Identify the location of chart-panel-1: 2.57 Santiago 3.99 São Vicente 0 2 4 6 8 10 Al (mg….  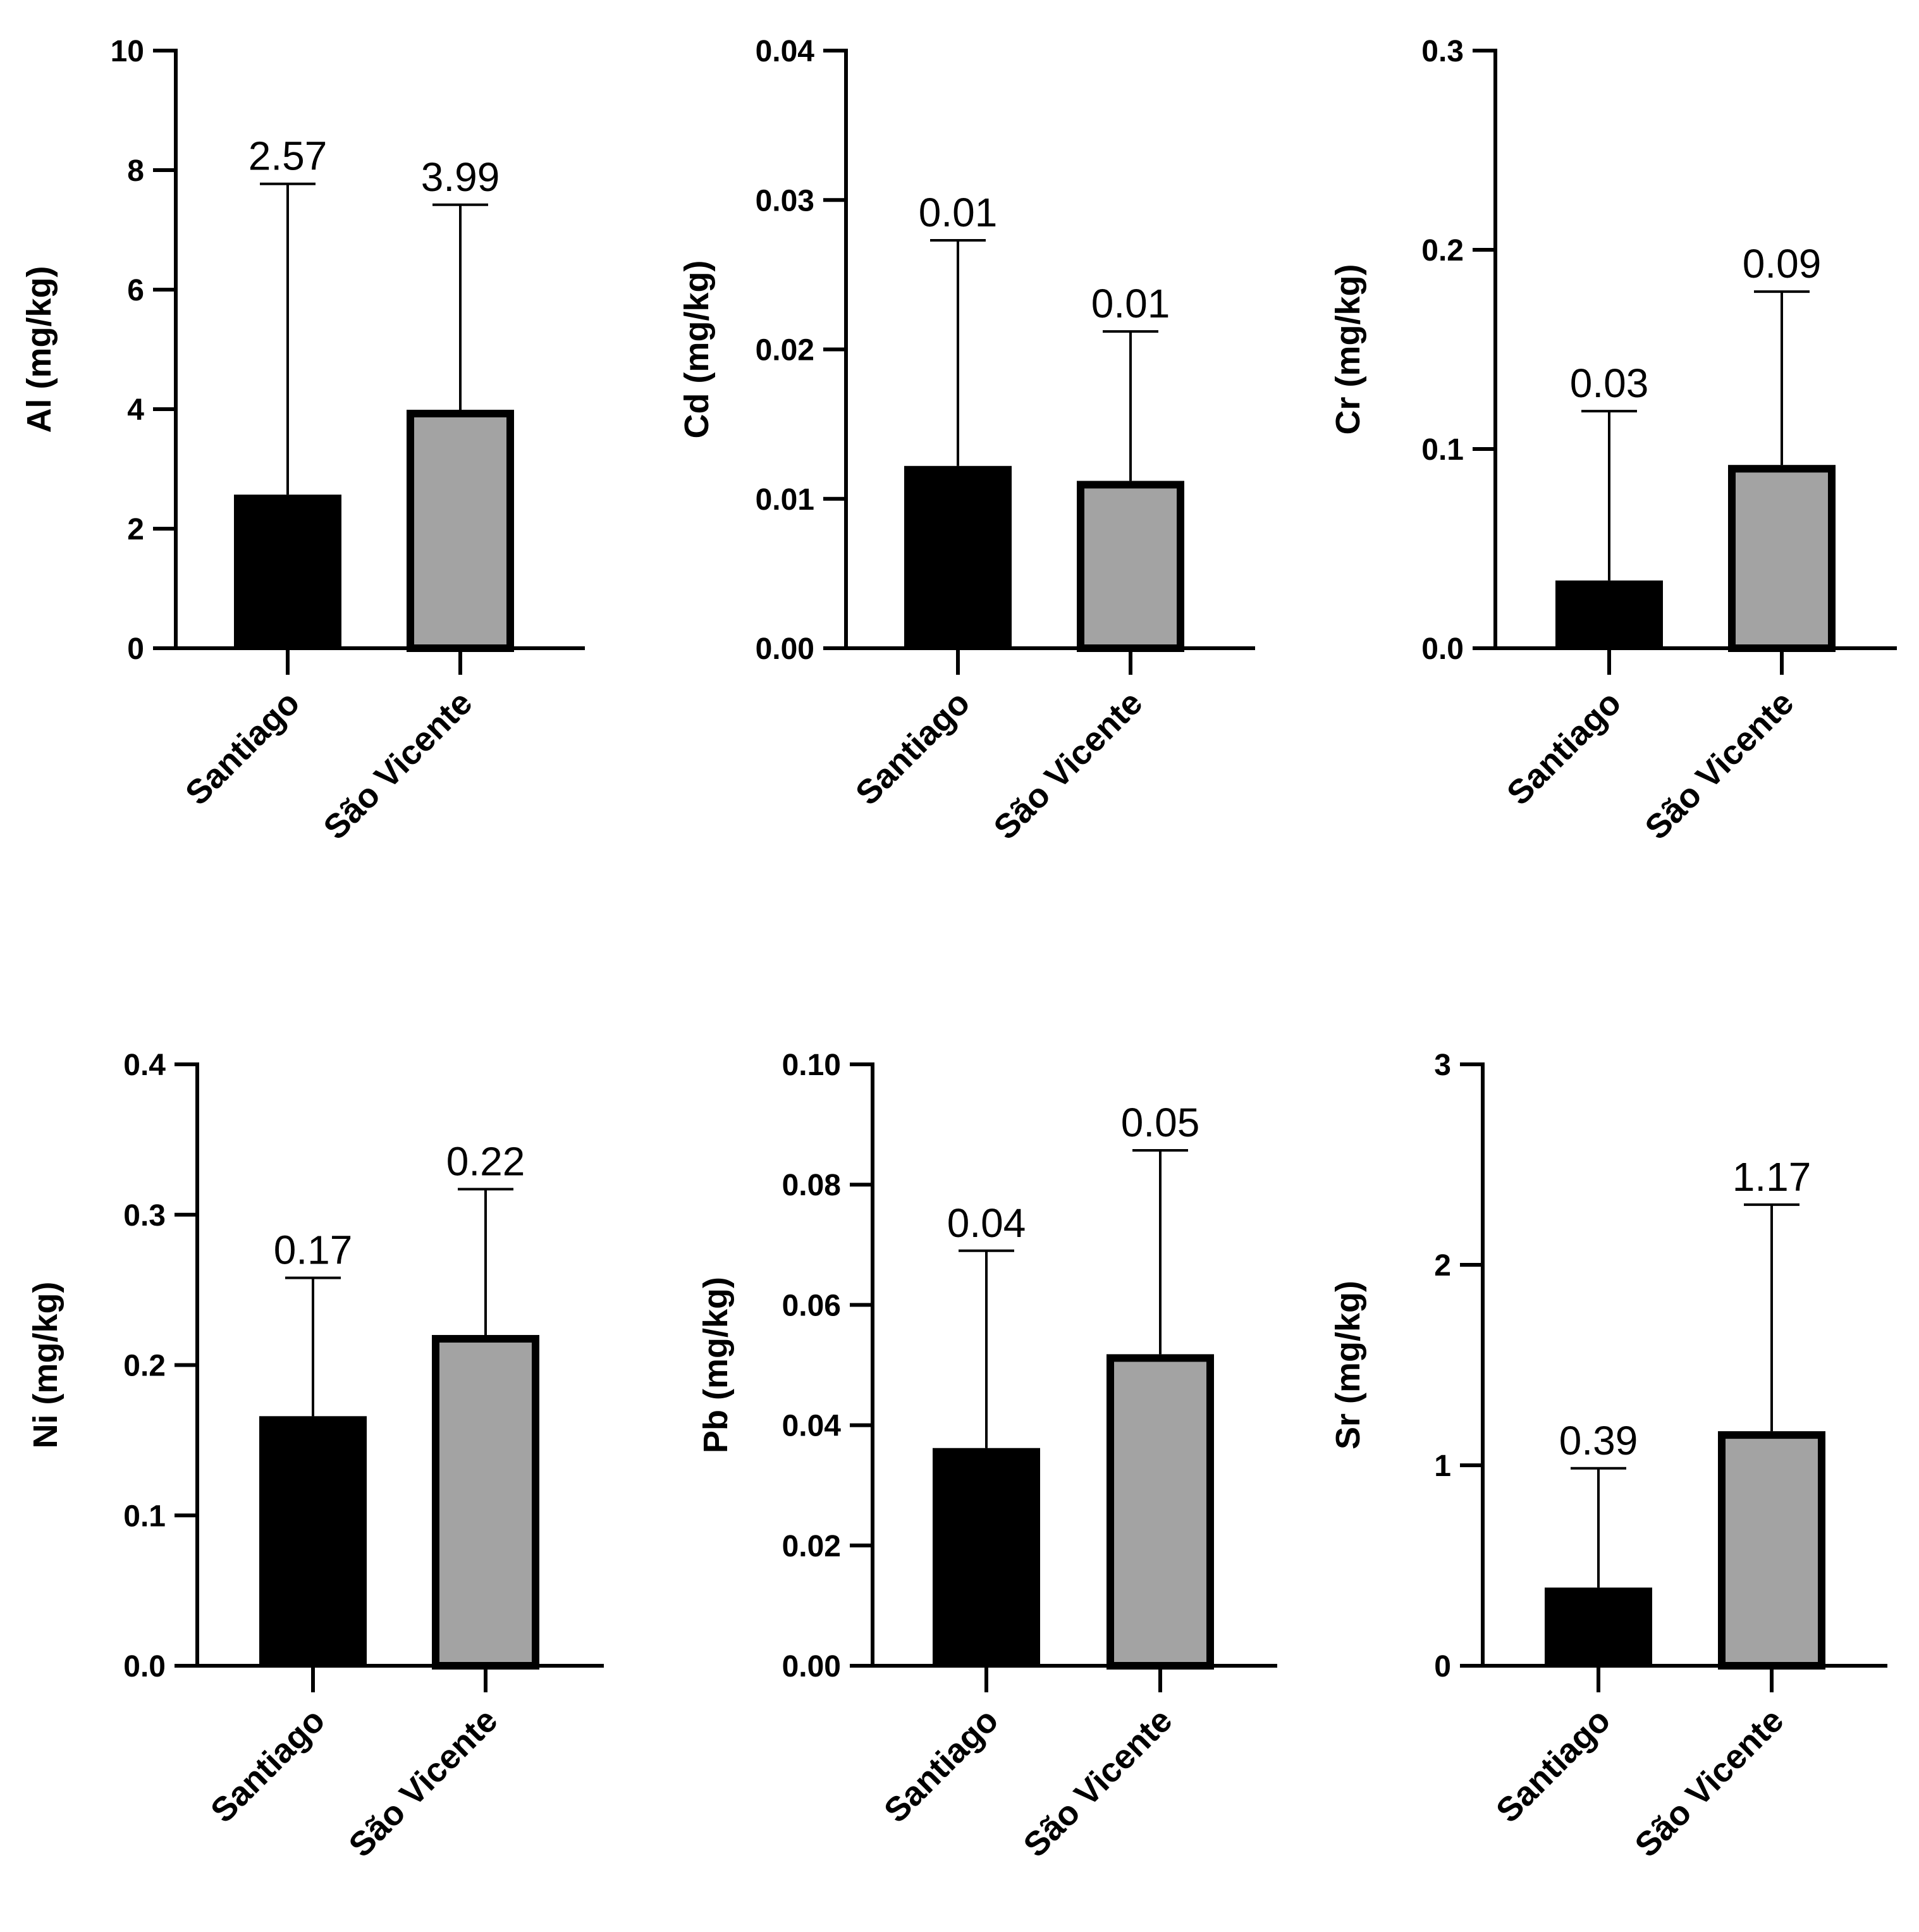
(303, 441).